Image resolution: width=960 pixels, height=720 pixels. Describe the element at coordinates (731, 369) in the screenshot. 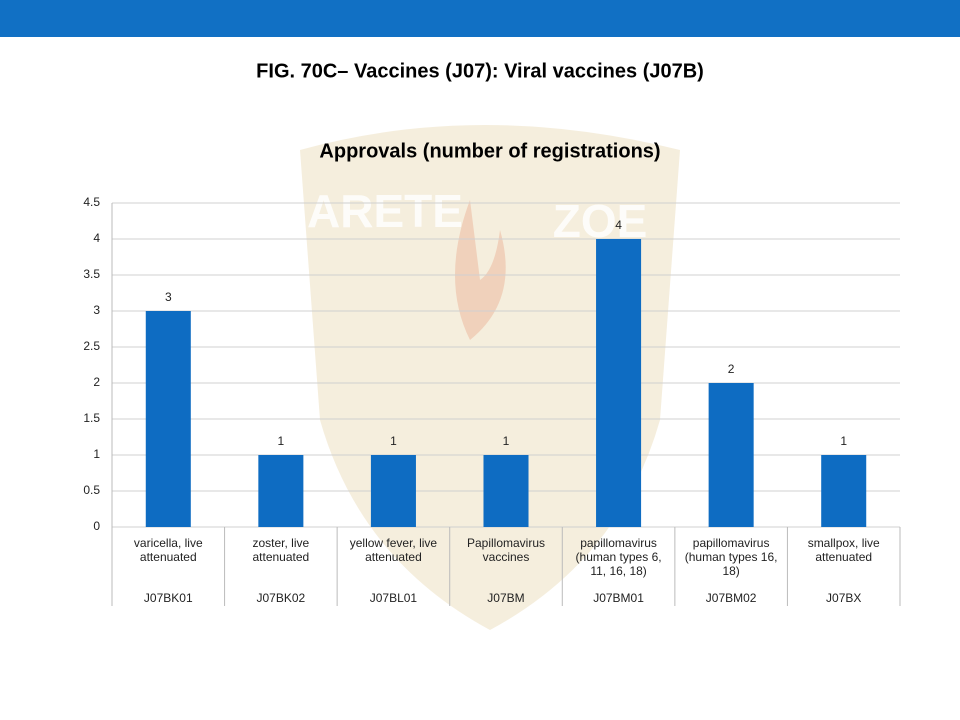

I see `data-label: 2` at that location.